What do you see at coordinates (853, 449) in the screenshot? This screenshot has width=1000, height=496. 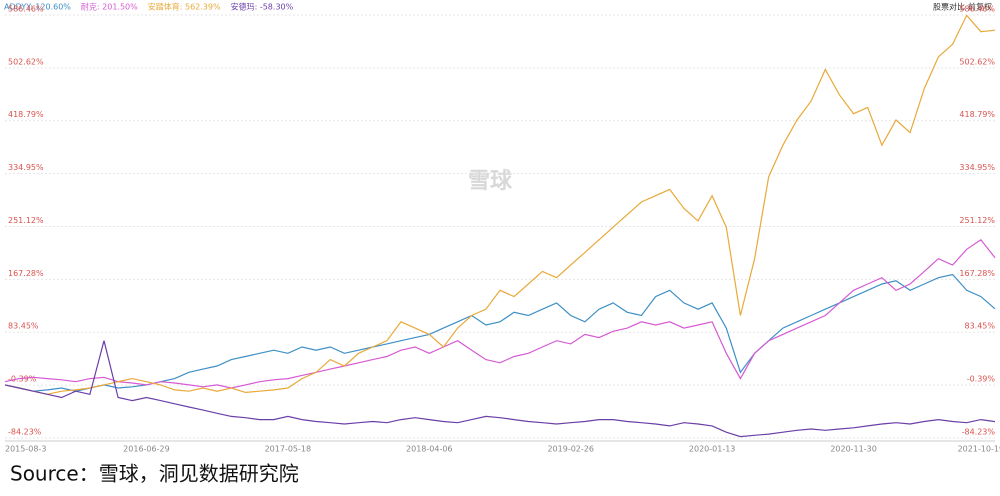 I see `x-tick-label: 2020-11-30` at bounding box center [853, 449].